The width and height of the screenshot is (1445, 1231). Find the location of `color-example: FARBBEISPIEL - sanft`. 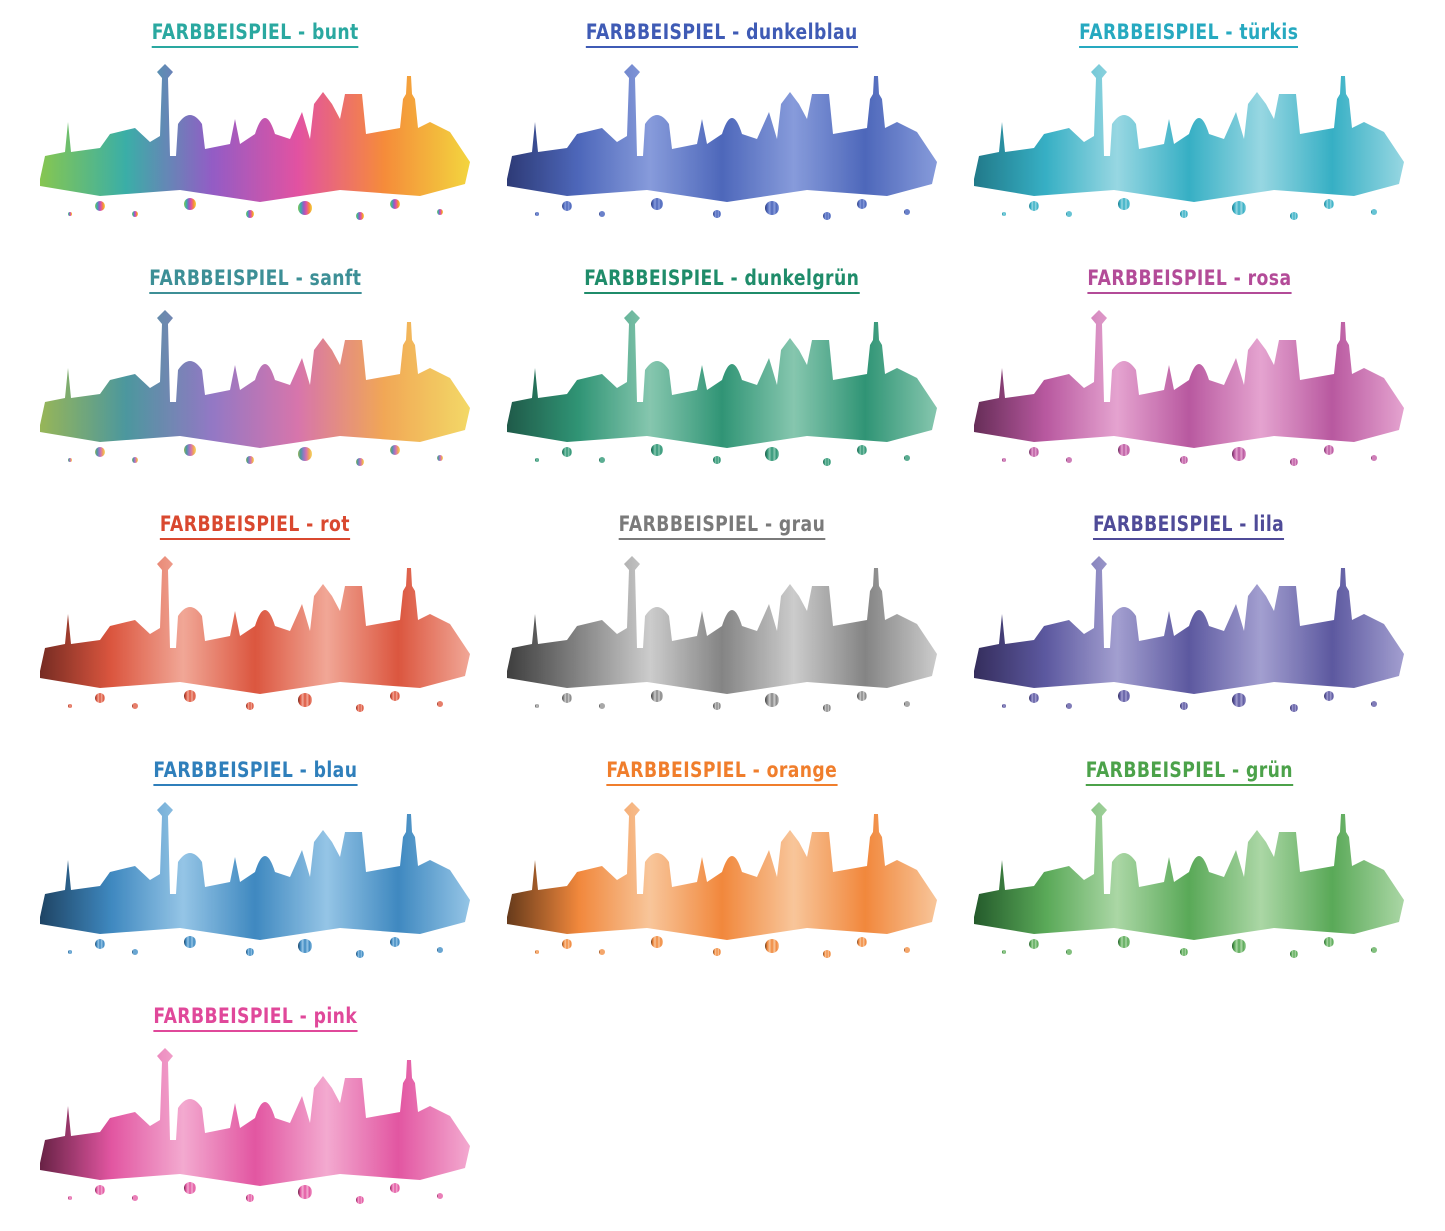

color-example: FARBBEISPIEL - sanft is located at coordinates (255, 372).